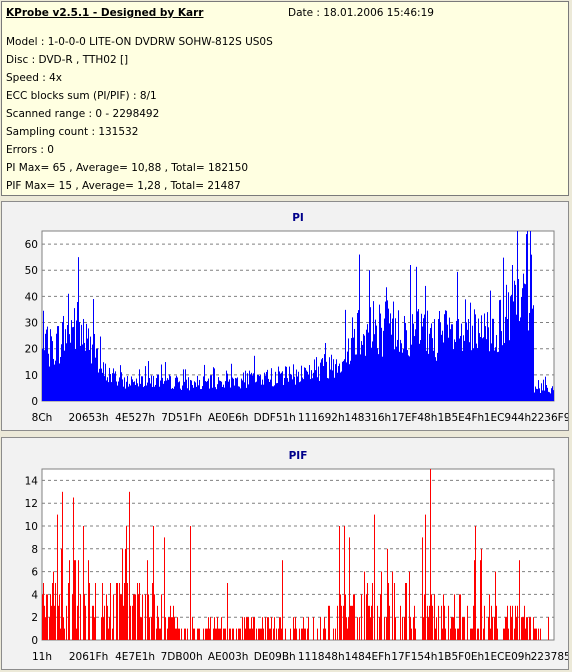 This screenshot has height=672, width=572. Describe the element at coordinates (368, 657) in the screenshot. I see `pif-x-tick-label: 1484EFh` at that location.